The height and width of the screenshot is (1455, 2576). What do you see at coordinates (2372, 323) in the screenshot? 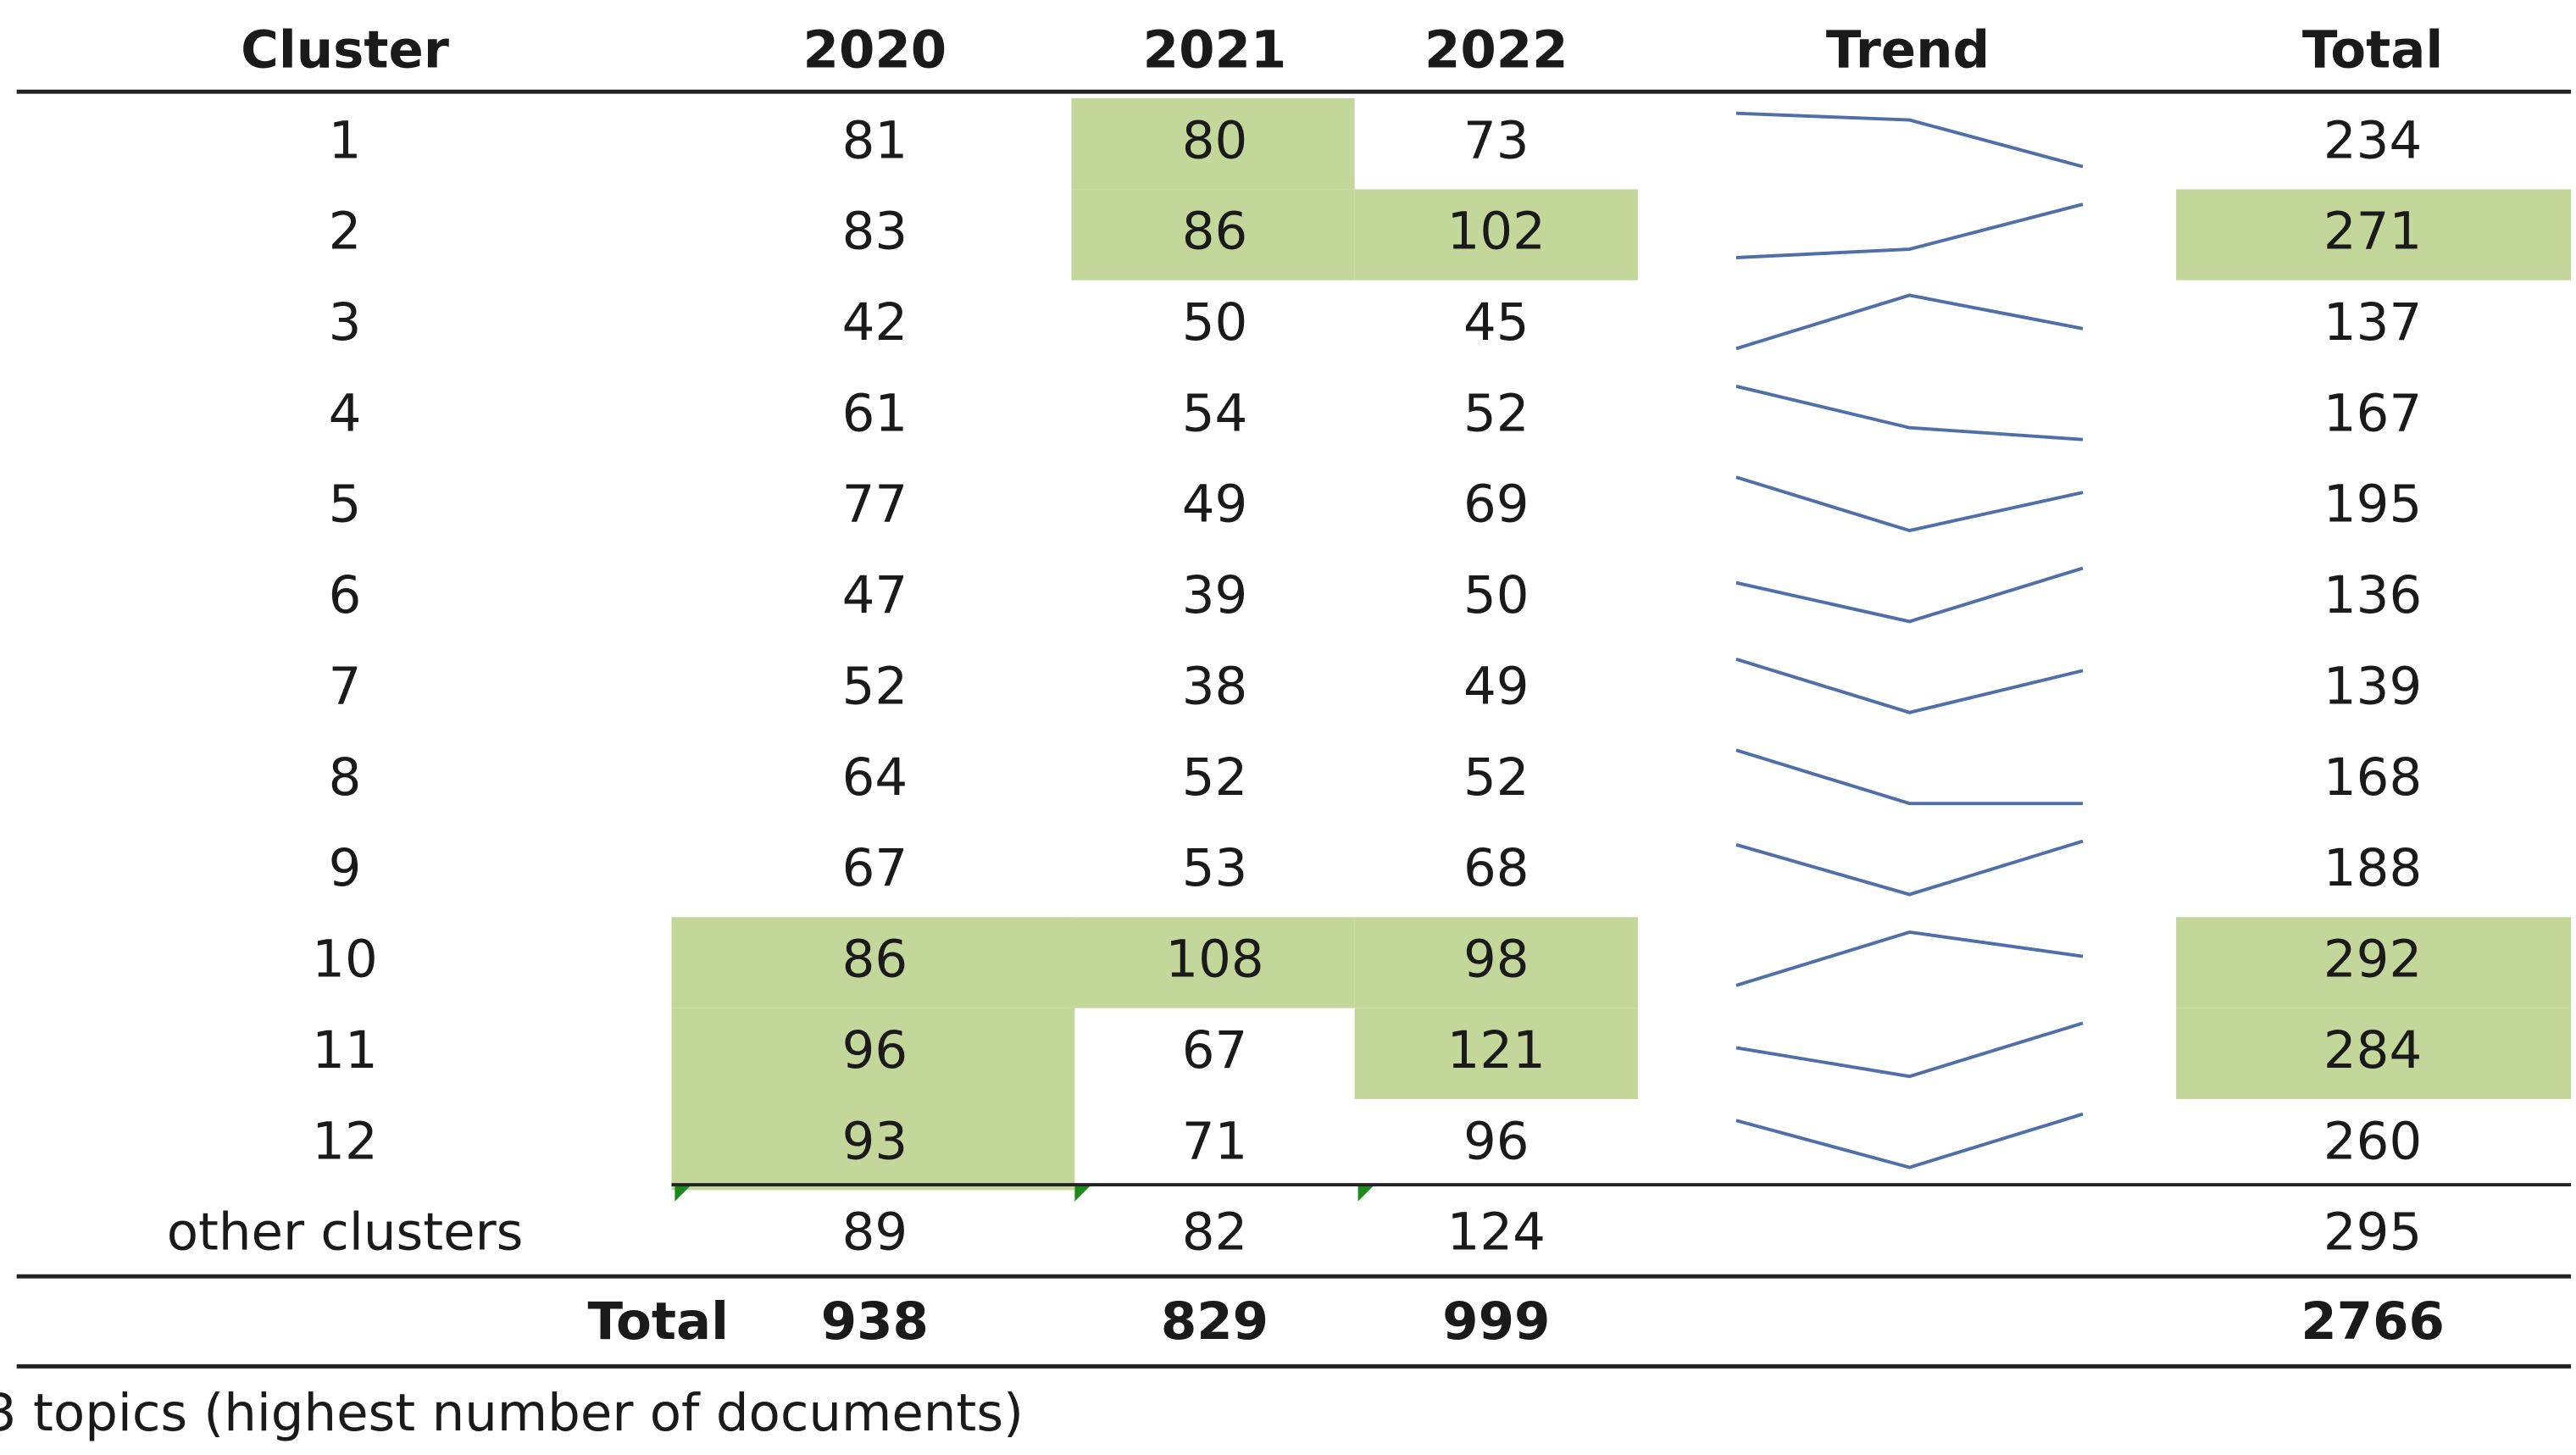
I see `cell-total: 137` at bounding box center [2372, 323].